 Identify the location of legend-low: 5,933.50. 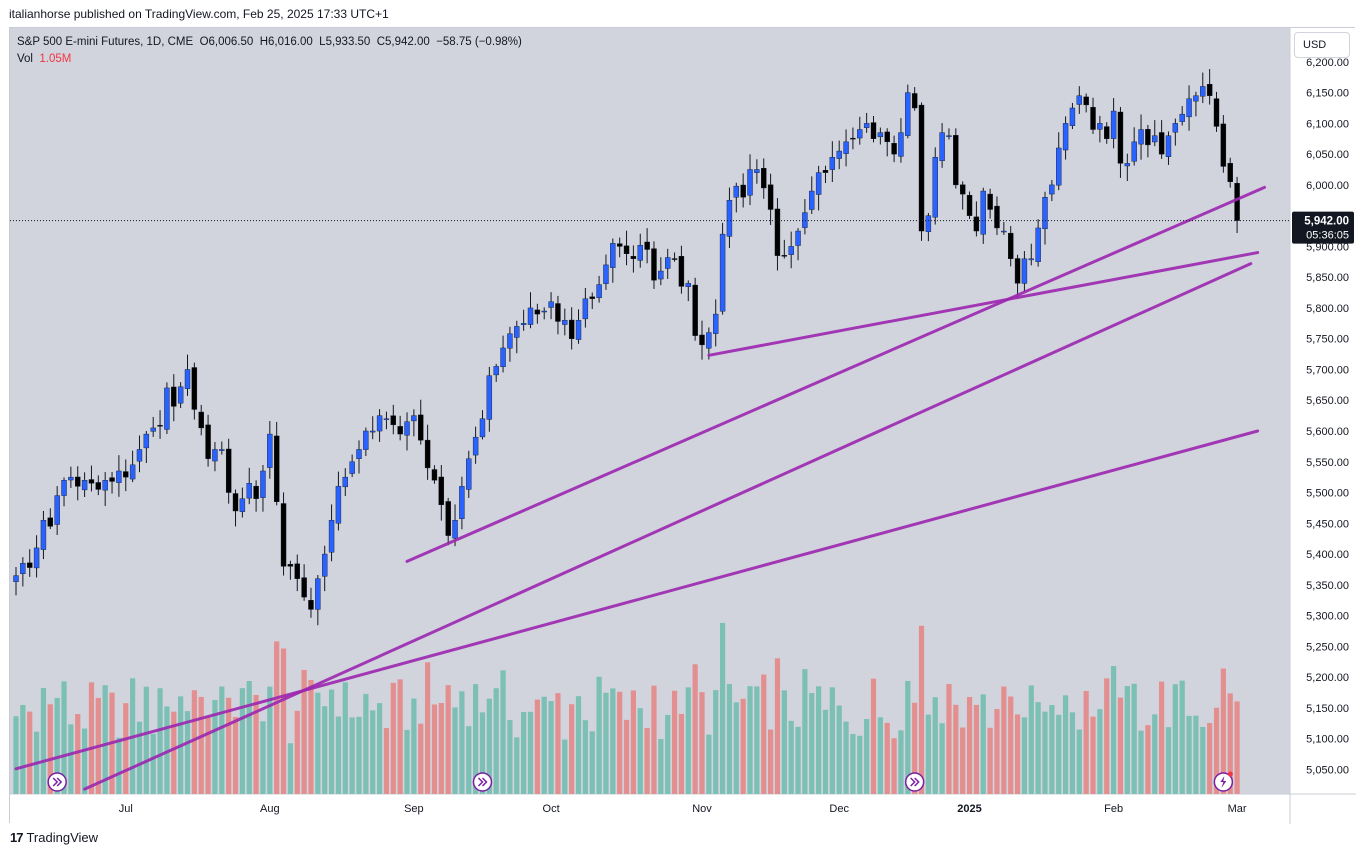
(348, 42).